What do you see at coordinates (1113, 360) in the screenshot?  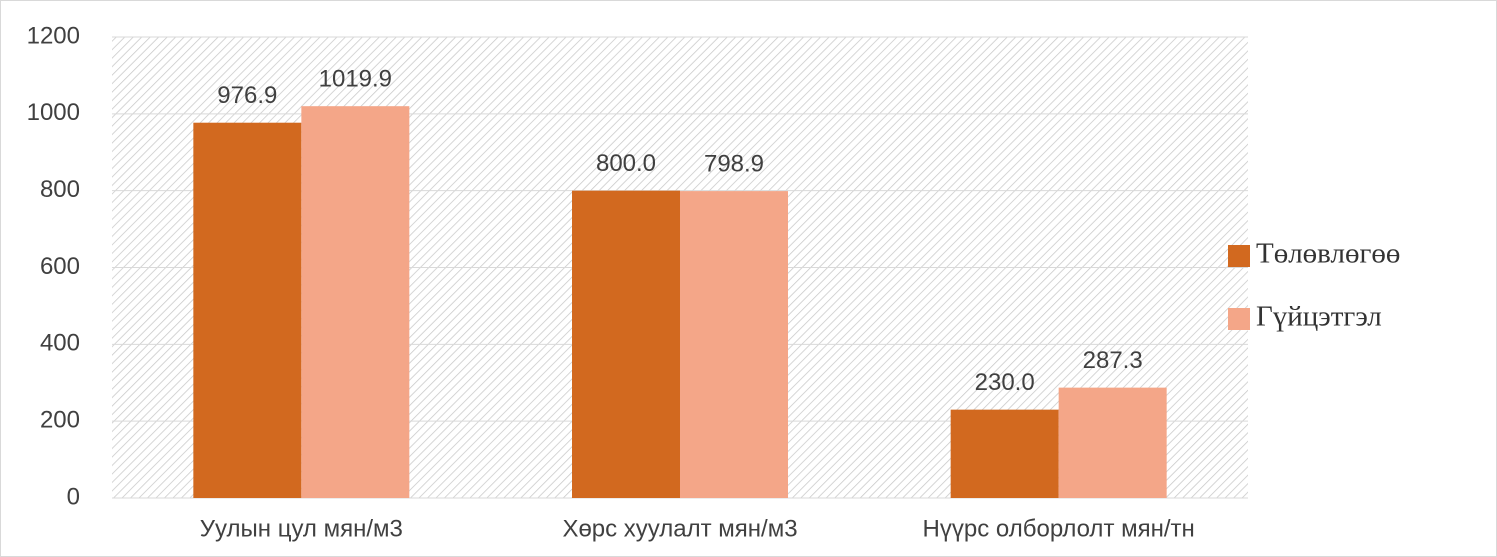 I see `value-label: 287.3` at bounding box center [1113, 360].